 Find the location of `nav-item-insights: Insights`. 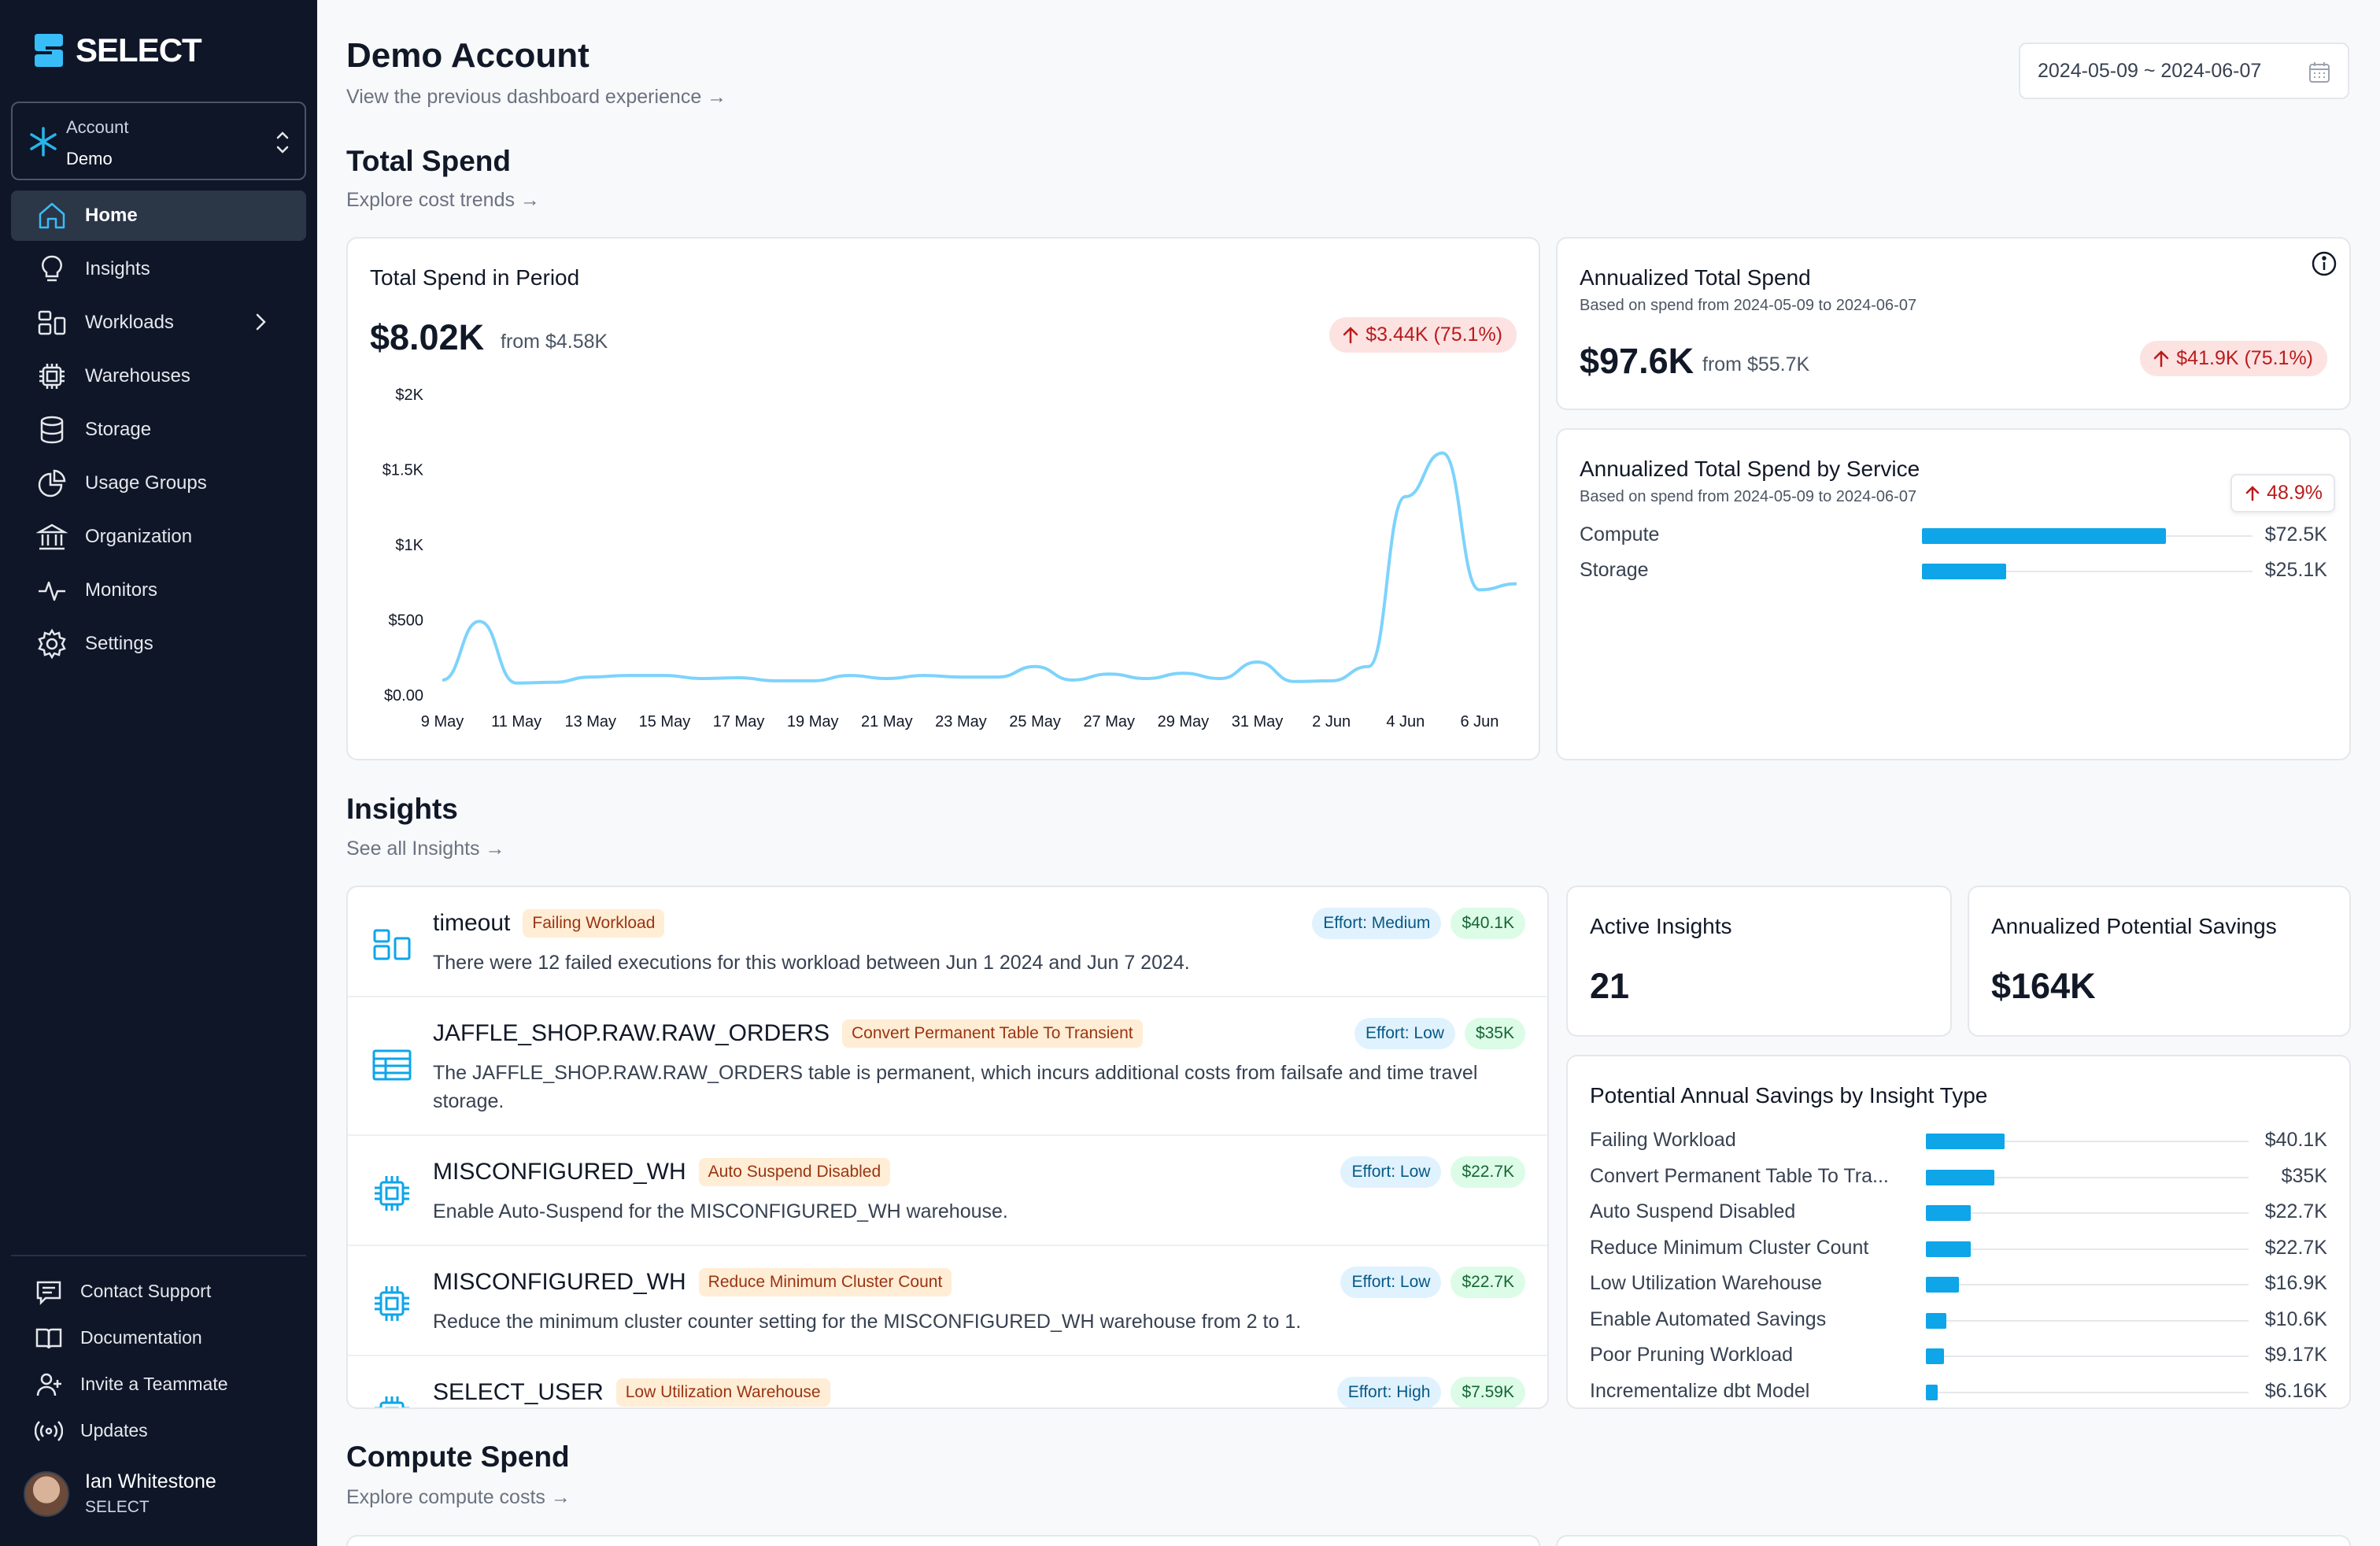

nav-item-insights: Insights is located at coordinates (158, 269).